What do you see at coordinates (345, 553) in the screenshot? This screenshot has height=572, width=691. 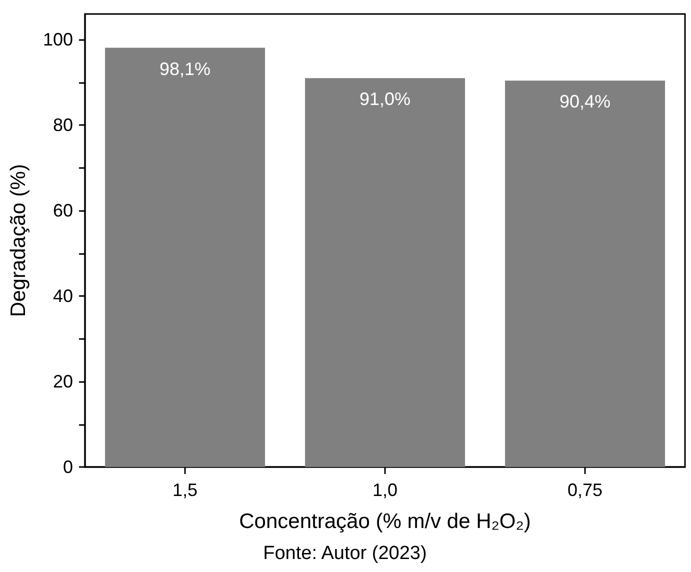 I see `source-note: Fonte: Autor (2023)` at bounding box center [345, 553].